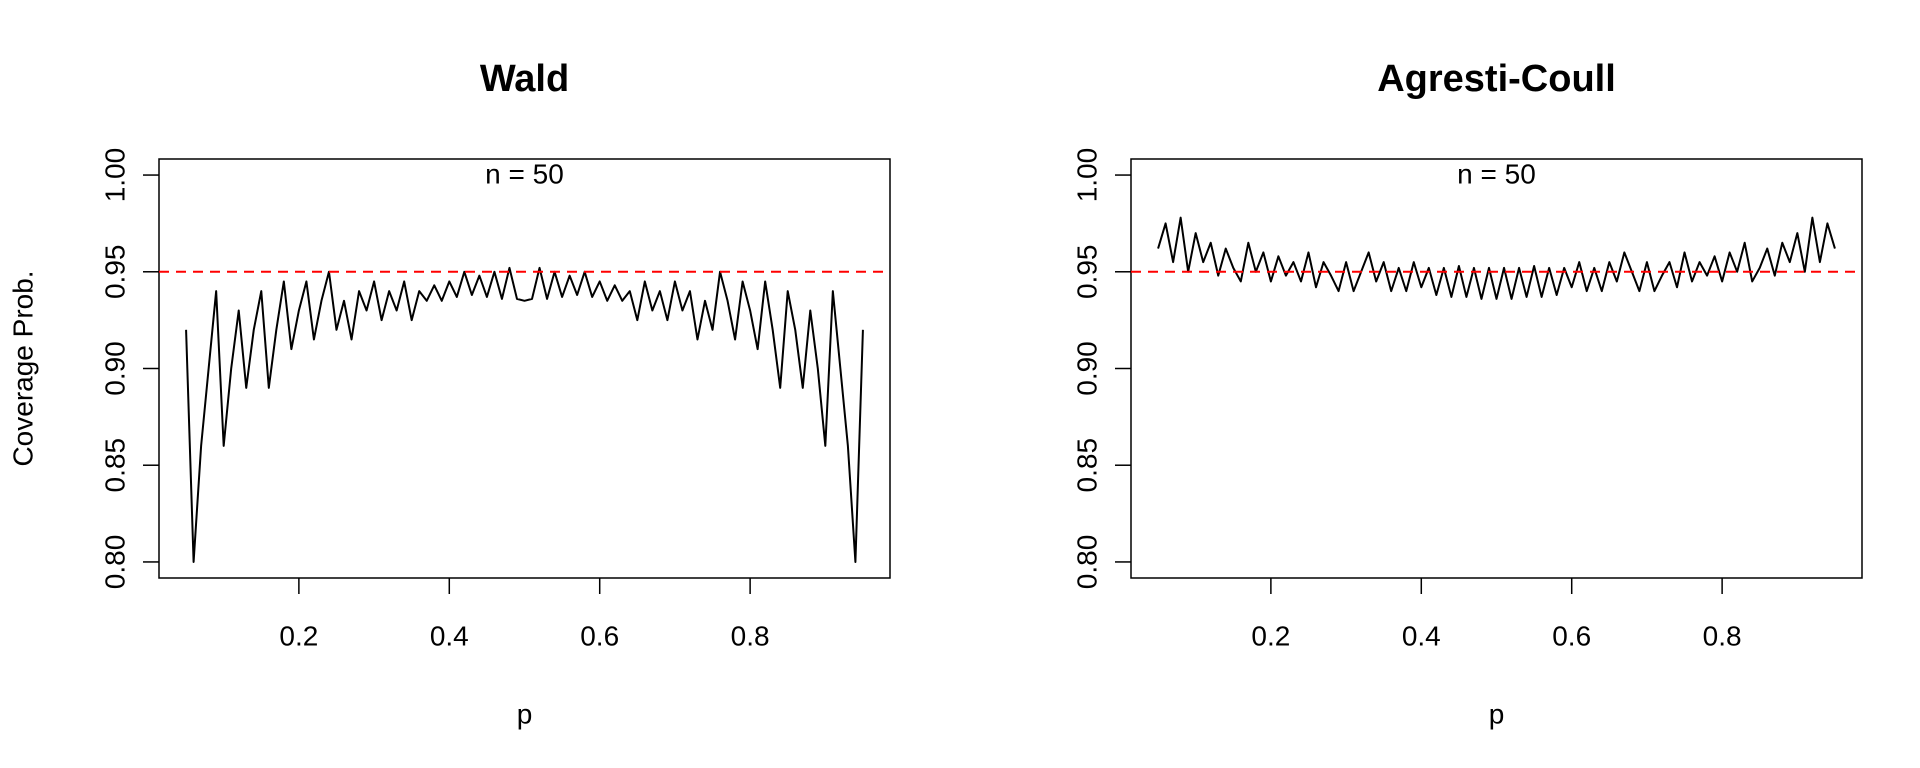  What do you see at coordinates (1496, 79) in the screenshot?
I see `chart-title: Agresti-Coull` at bounding box center [1496, 79].